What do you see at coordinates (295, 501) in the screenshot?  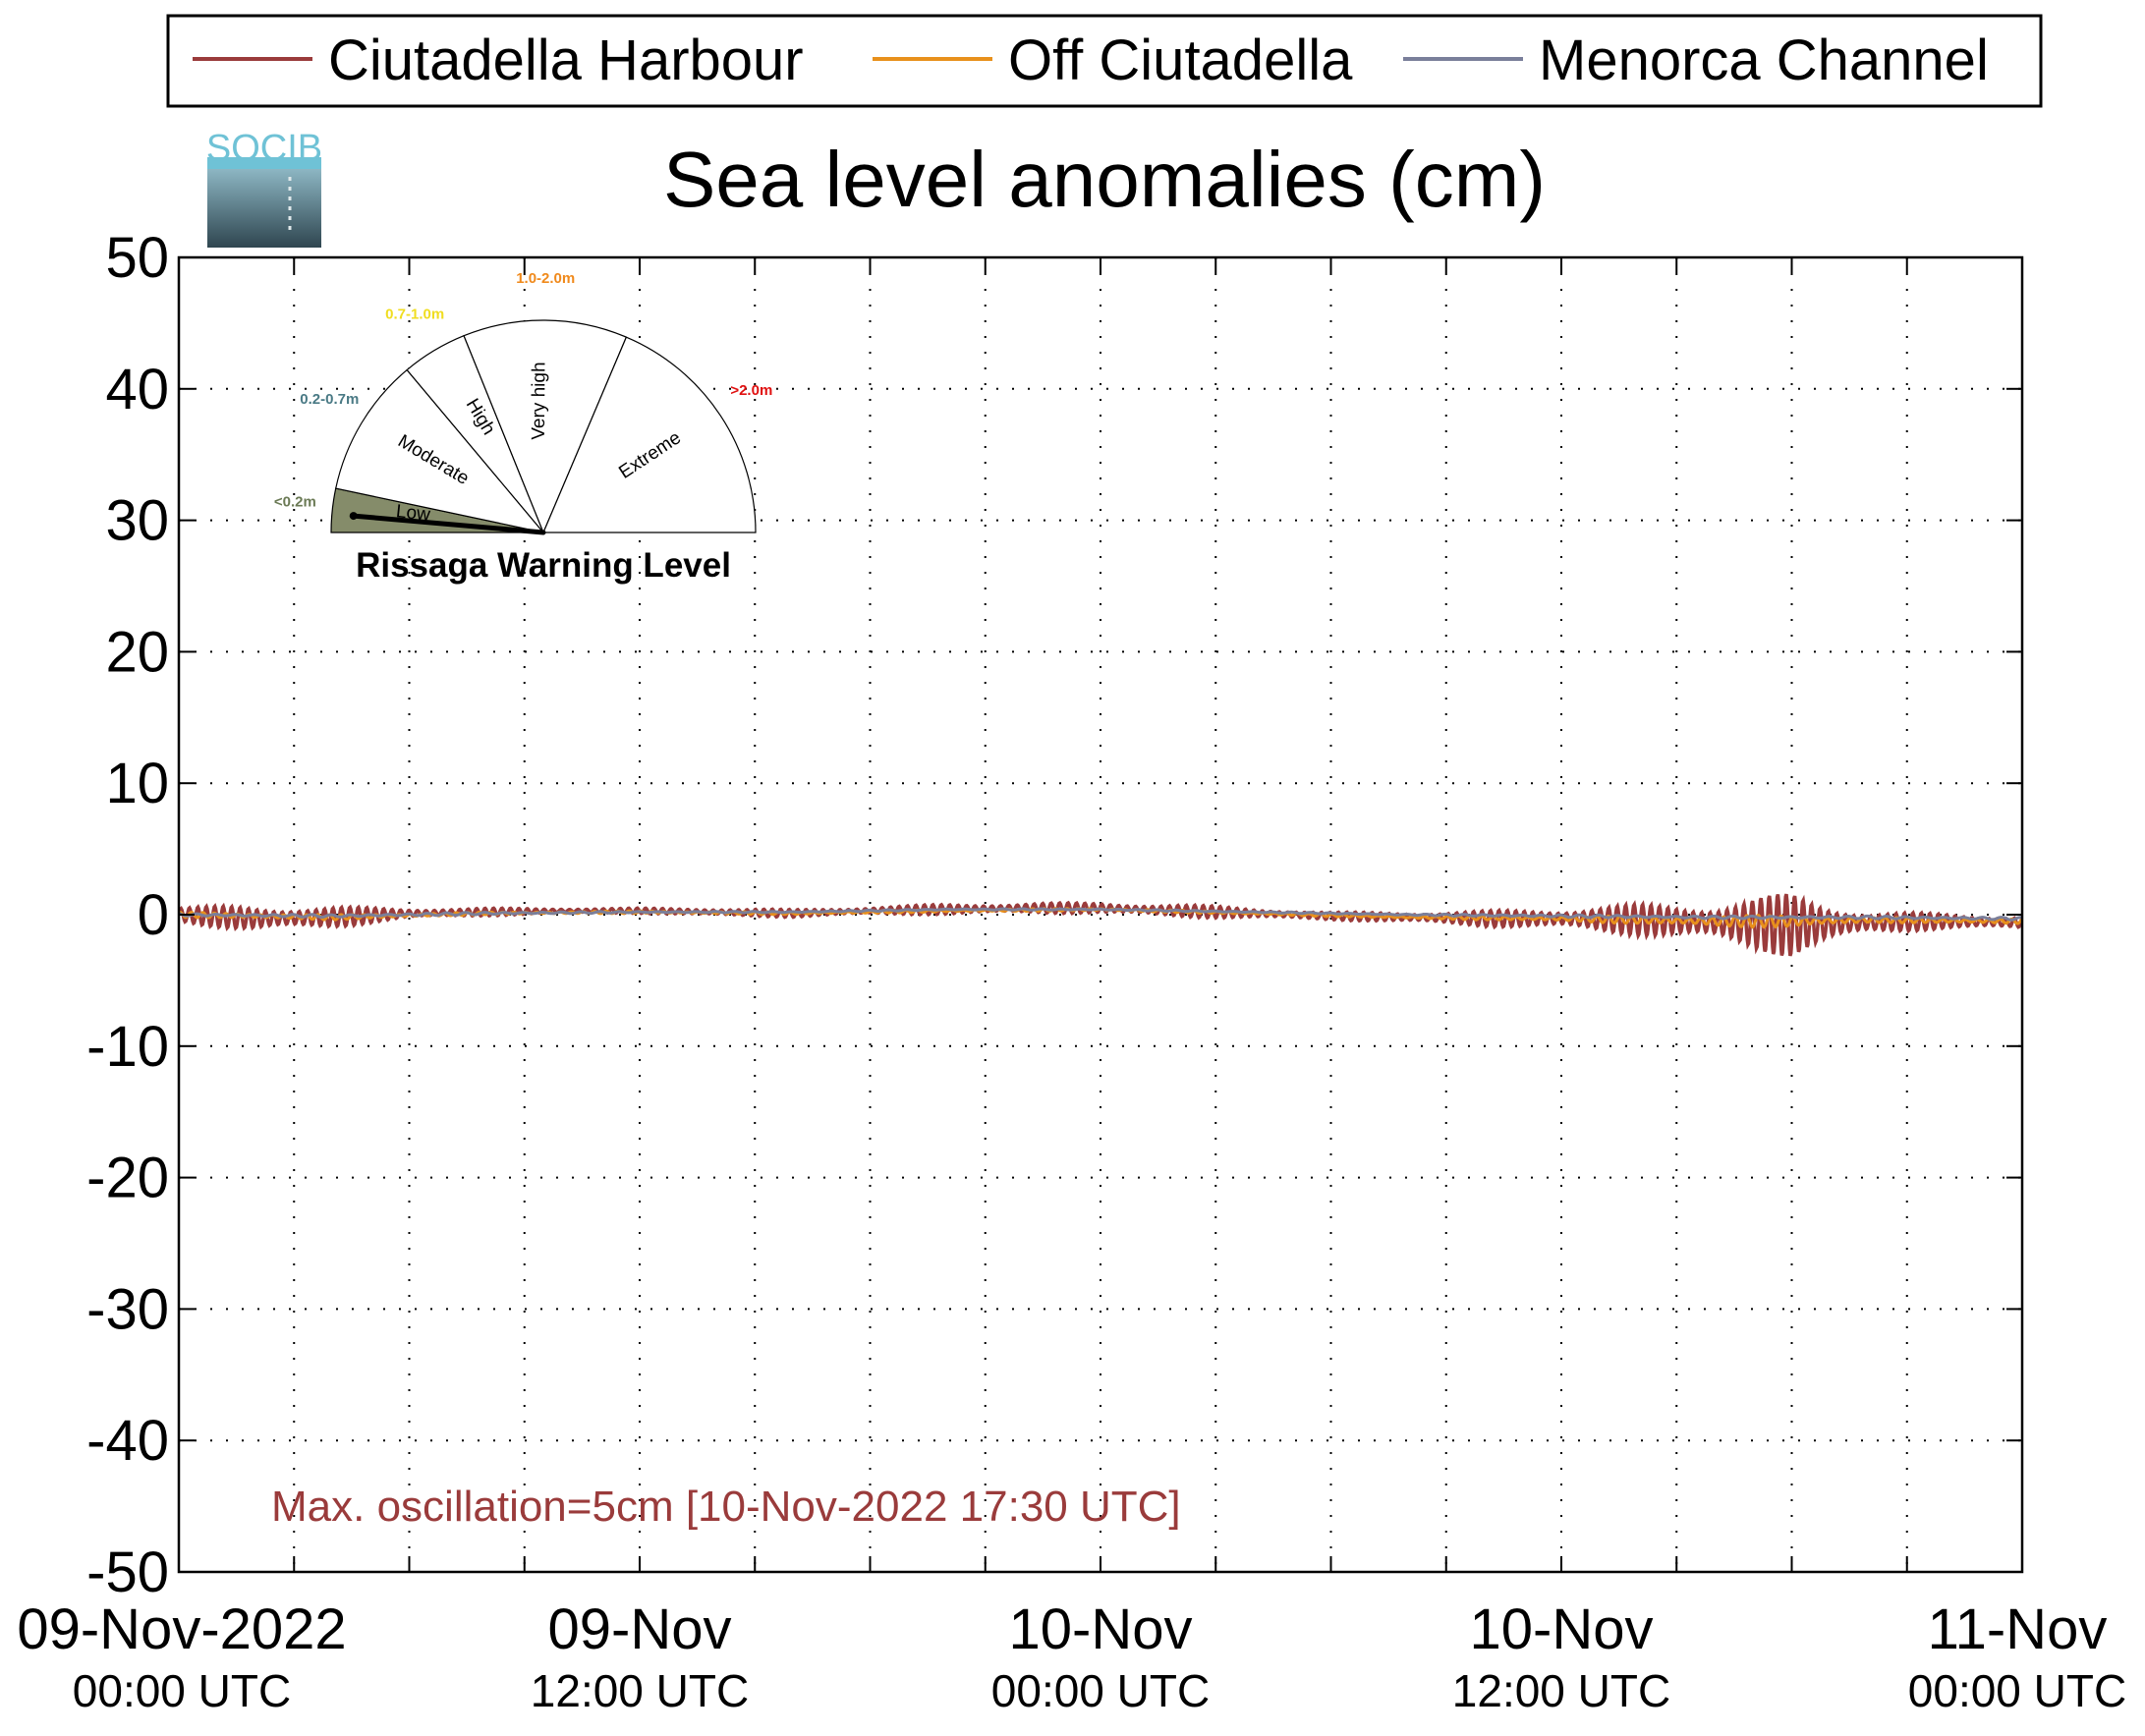 I see `gauge-range-label-0: <0.2m` at bounding box center [295, 501].